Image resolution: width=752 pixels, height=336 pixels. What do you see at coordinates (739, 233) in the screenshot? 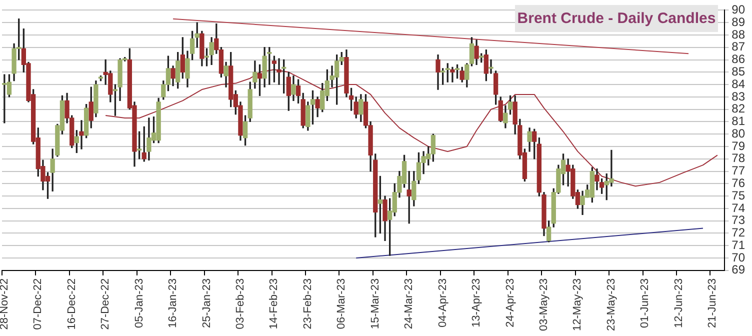
I see `y-tick-label: 72` at bounding box center [739, 233].